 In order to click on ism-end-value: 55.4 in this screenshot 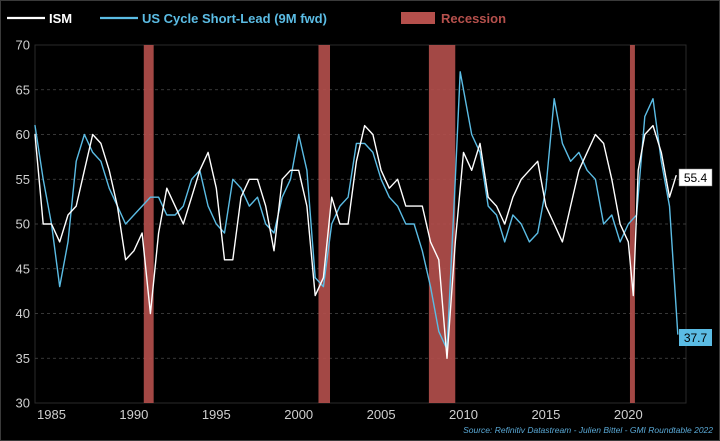, I will do `click(696, 178)`.